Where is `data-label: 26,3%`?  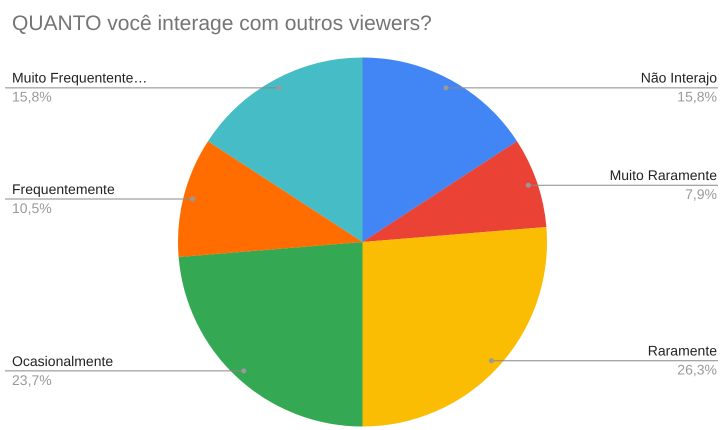
data-label: 26,3% is located at coordinates (697, 370).